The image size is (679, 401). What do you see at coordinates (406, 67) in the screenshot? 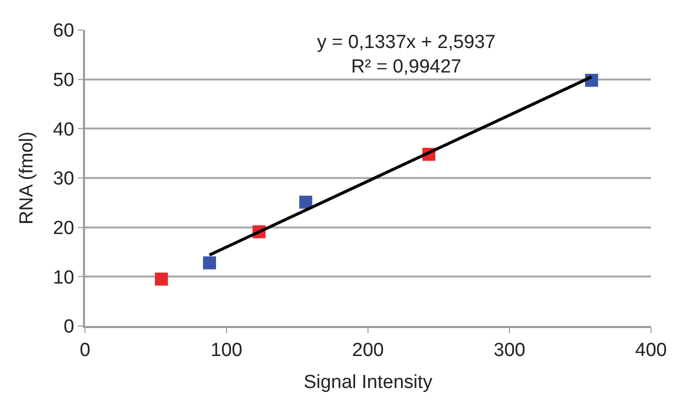
I see `annotation: R² = 0,99427` at bounding box center [406, 67].